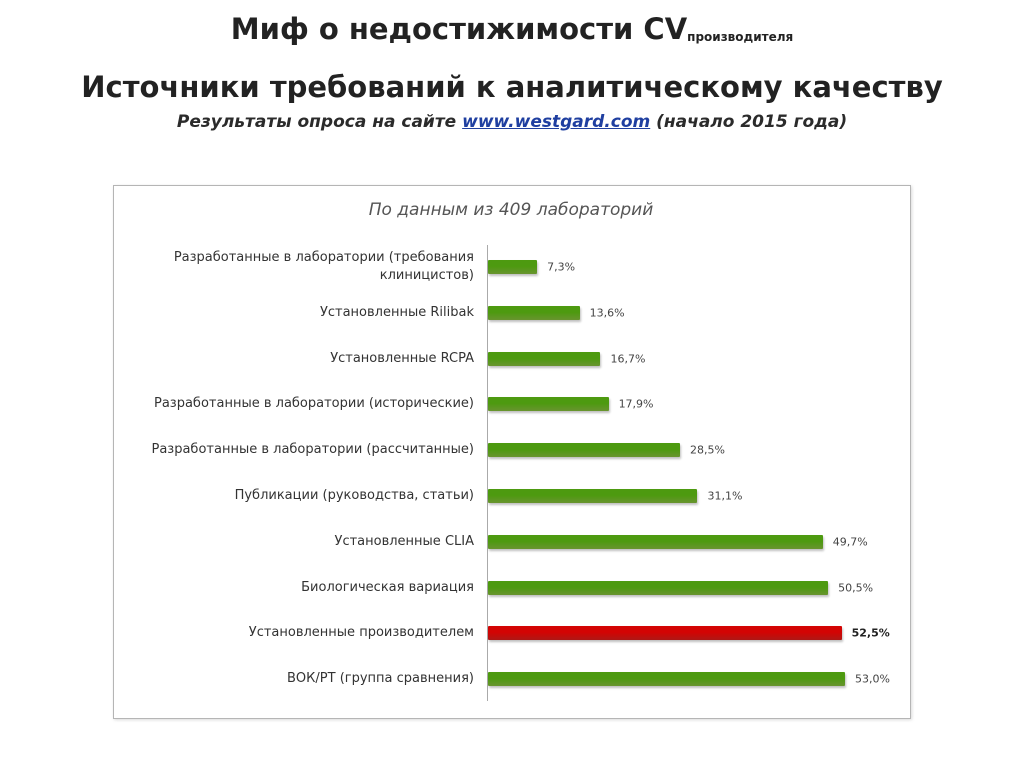 The image size is (1024, 767). What do you see at coordinates (387, 587) in the screenshot?
I see `category-label: Биологическая вариация` at bounding box center [387, 587].